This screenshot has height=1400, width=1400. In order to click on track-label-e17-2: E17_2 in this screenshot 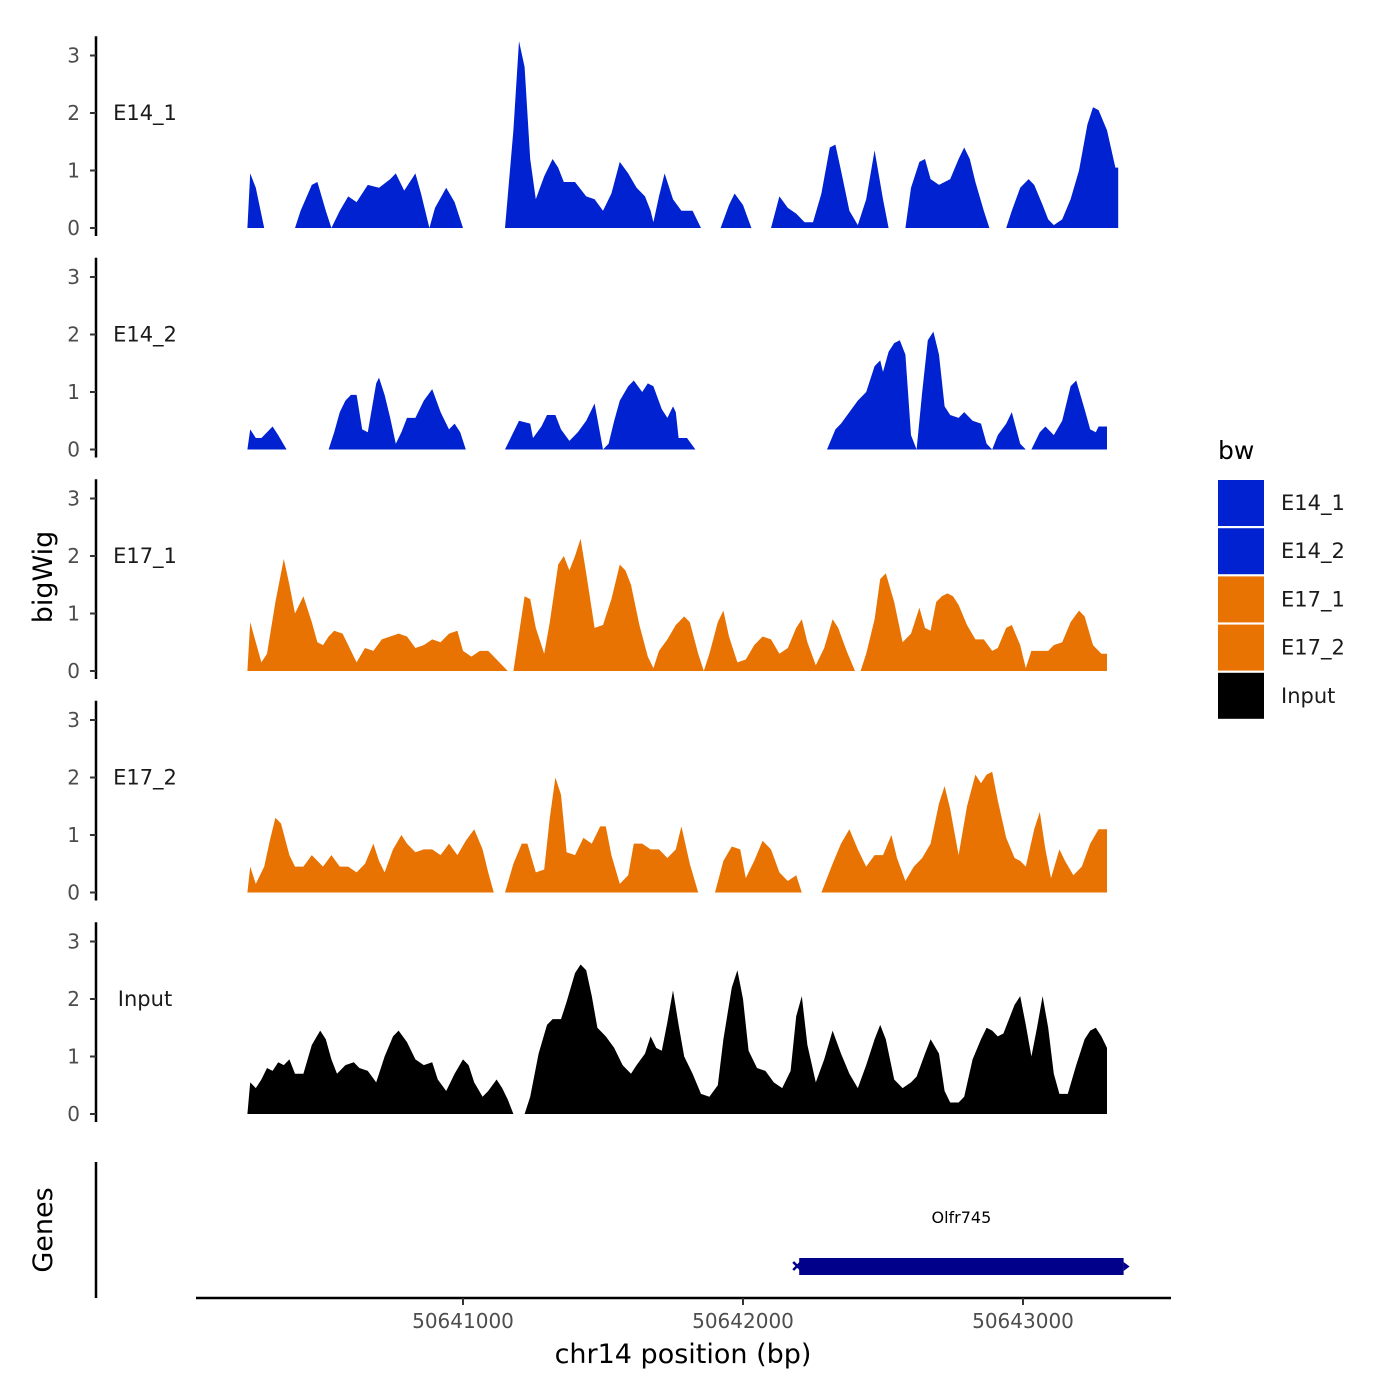, I will do `click(145, 778)`.